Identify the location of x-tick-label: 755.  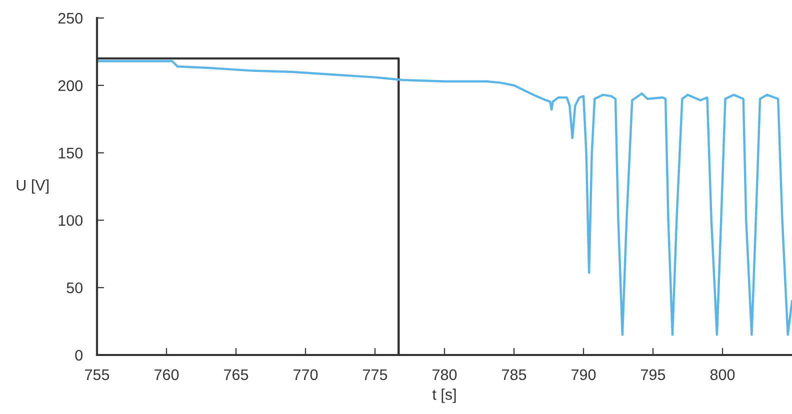
(97, 374).